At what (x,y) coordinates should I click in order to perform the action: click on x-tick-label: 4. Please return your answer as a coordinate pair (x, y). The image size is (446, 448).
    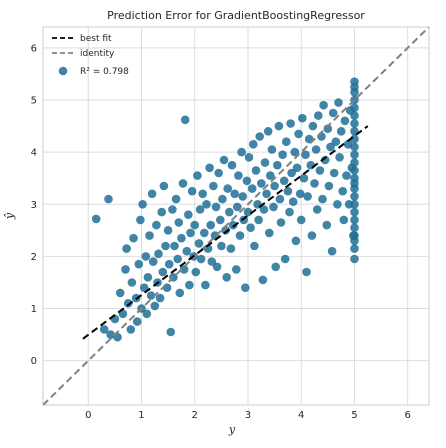
    Looking at the image, I should click on (301, 415).